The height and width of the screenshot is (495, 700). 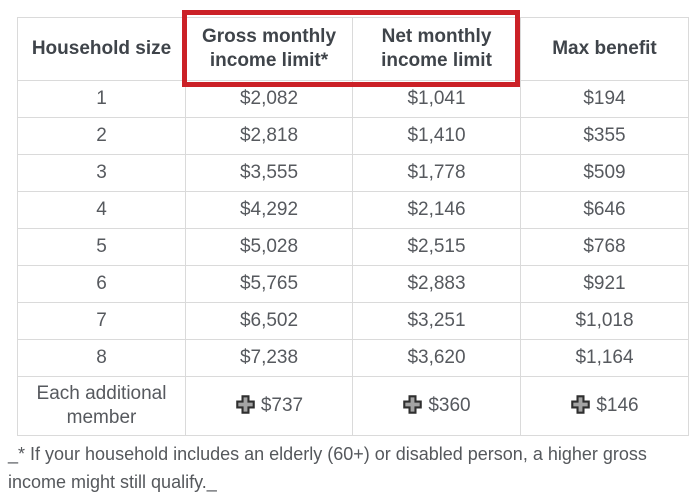 I want to click on gross-income-cell: $4,292, so click(x=269, y=210).